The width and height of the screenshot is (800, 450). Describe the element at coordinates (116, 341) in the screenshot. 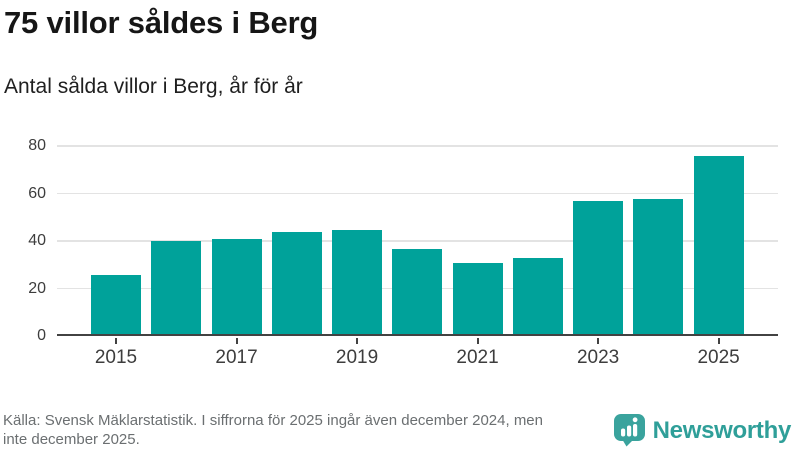

I see `x-tick-2015` at that location.